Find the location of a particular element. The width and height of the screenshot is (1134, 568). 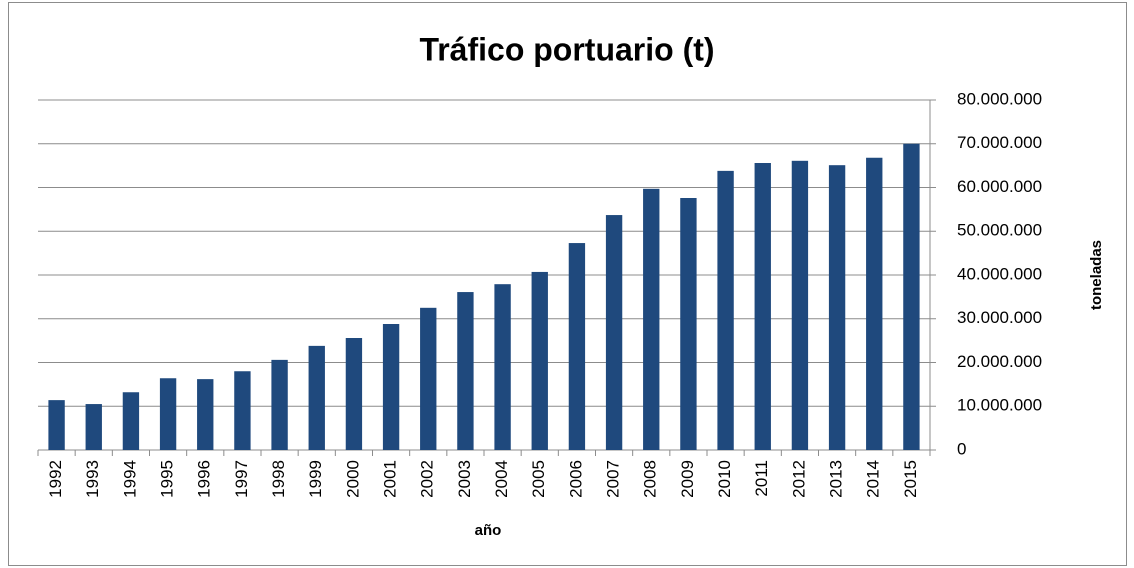

y-tick-label: 40.000.000 is located at coordinates (999, 273).